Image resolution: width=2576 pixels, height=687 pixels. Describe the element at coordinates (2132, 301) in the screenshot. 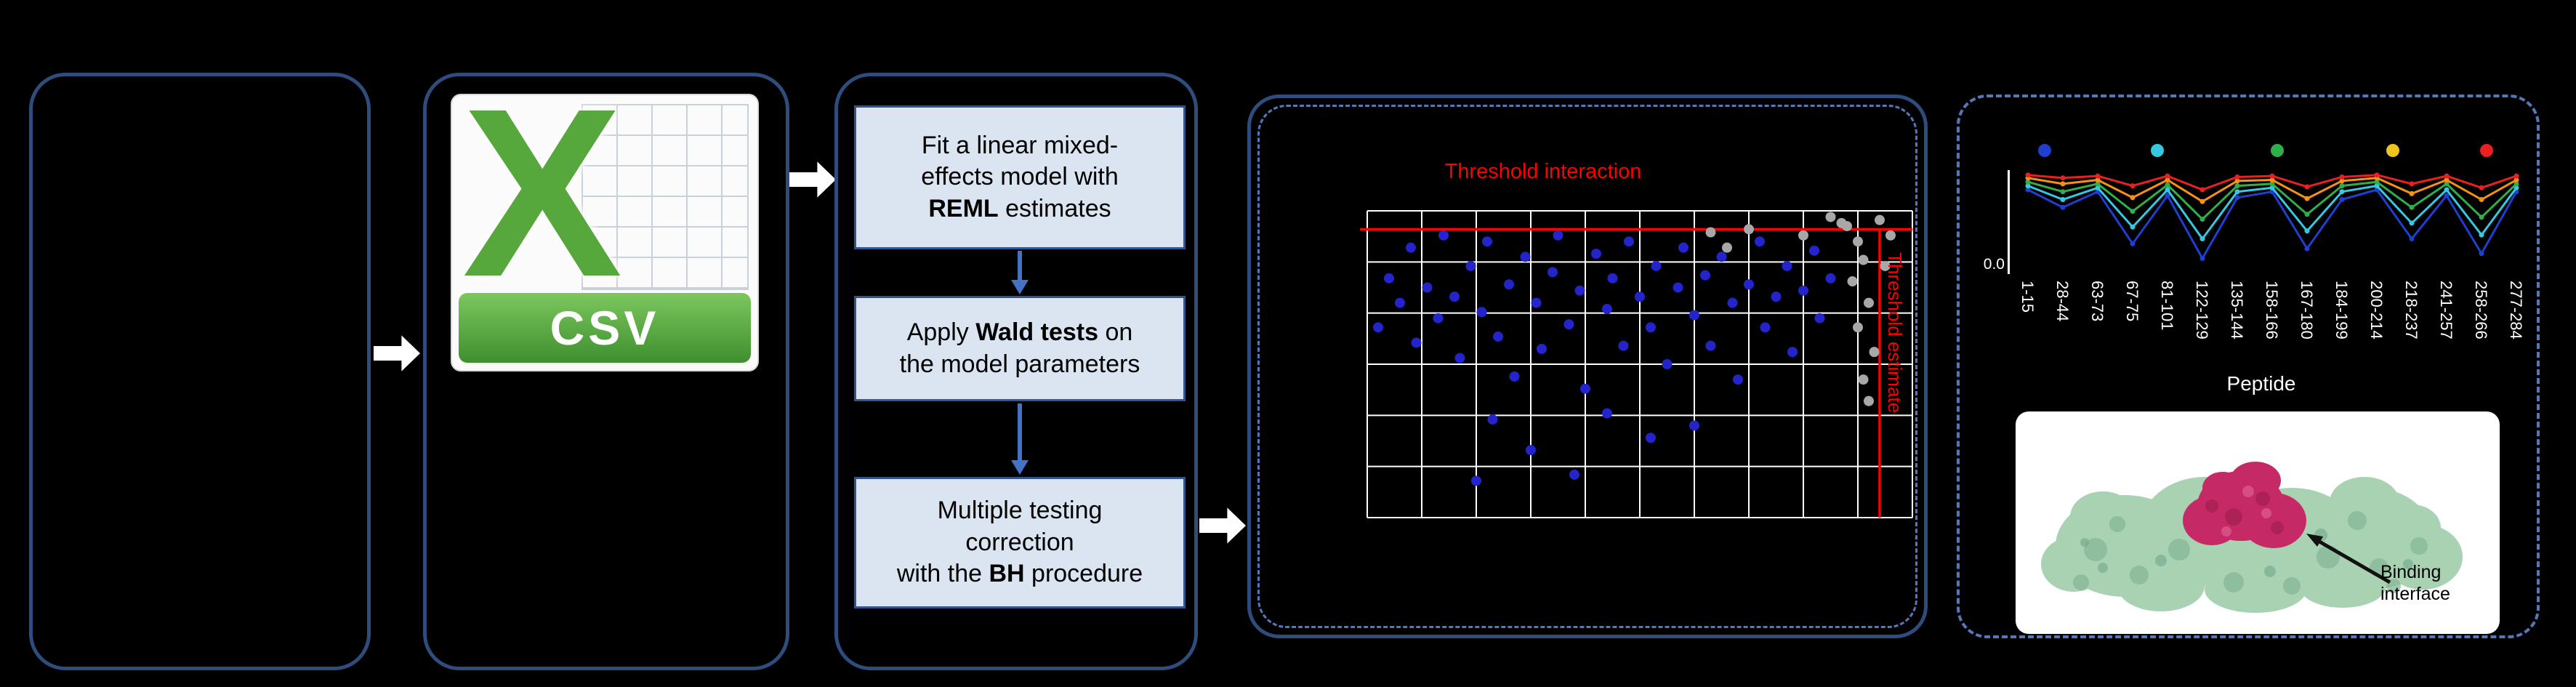

I see `peptide-tick-label: 67-75` at that location.